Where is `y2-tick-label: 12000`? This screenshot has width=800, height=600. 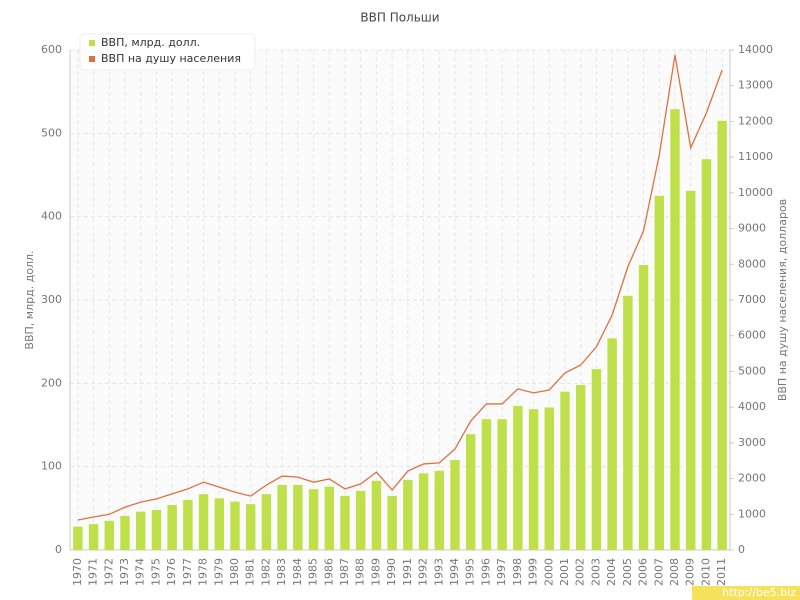 y2-tick-label: 12000 is located at coordinates (755, 120).